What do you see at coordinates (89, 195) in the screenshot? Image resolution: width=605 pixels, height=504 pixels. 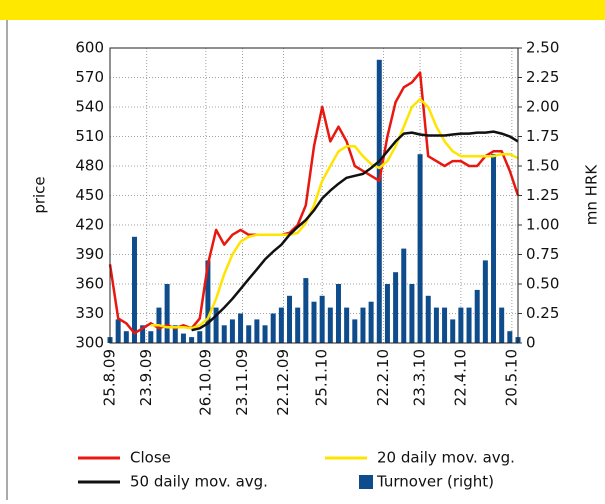 I see `y-tick-label: 450` at bounding box center [89, 195].